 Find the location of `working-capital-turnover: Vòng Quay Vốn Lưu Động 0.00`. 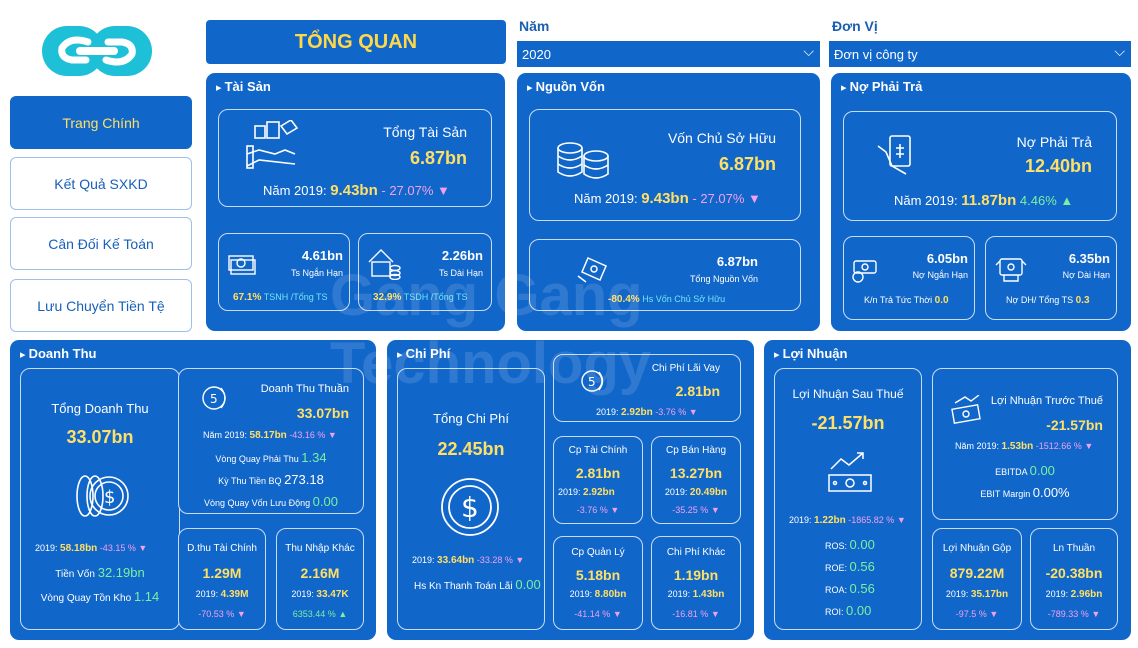

working-capital-turnover: Vòng Quay Vốn Lưu Động 0.00 is located at coordinates (271, 501).